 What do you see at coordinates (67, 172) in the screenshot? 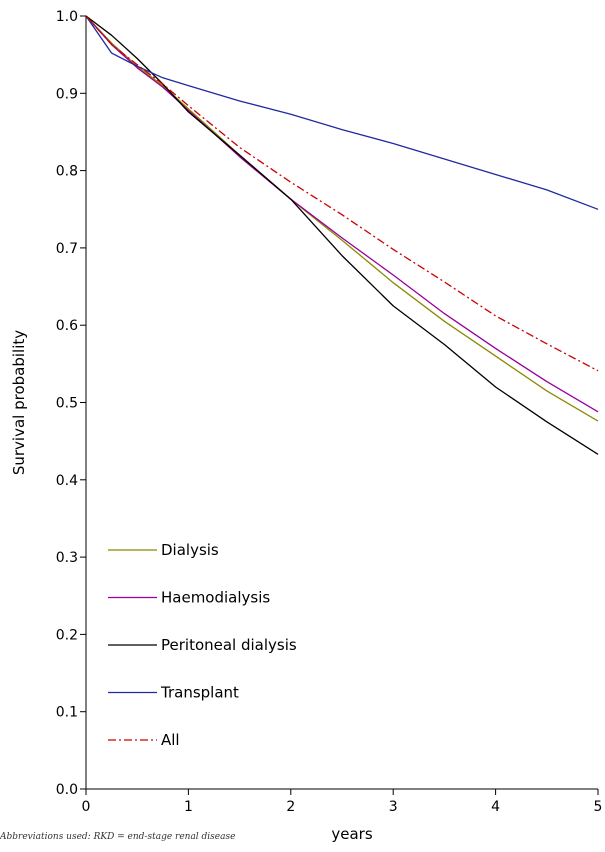
I see `y-tick-label: 0.8` at bounding box center [67, 172].